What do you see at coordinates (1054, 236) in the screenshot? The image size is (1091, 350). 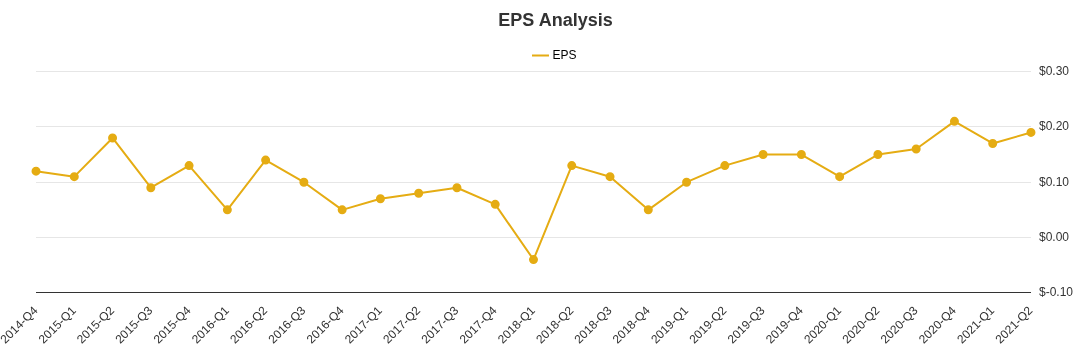 I see `y-tick-label: $0.00` at bounding box center [1054, 236].